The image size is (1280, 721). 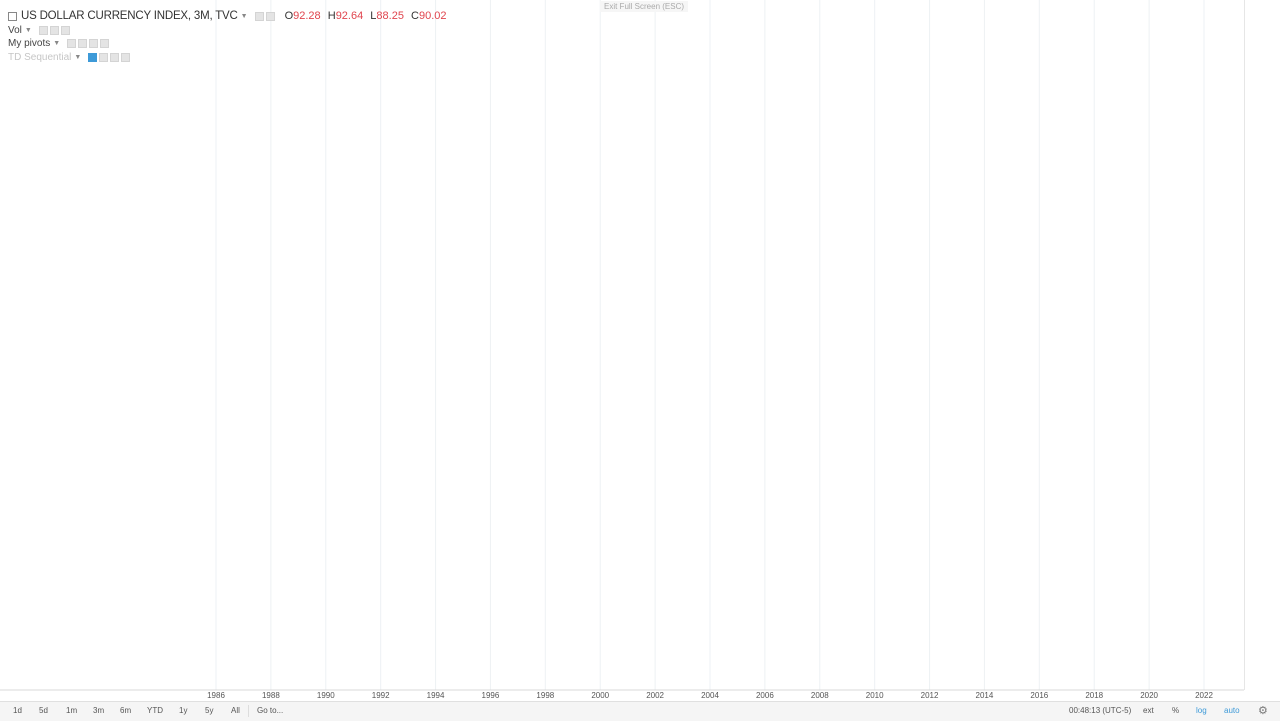 I want to click on ohlc-open-key: O, so click(x=289, y=16).